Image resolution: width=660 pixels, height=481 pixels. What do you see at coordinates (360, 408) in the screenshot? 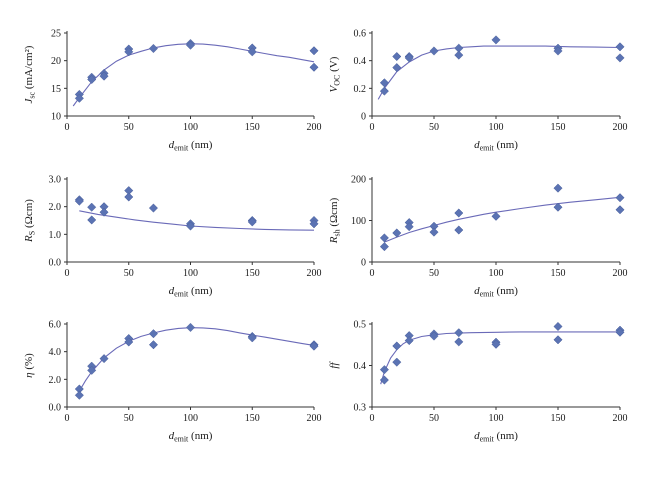
I see `y-tick-label: 0.3` at bounding box center [360, 408].